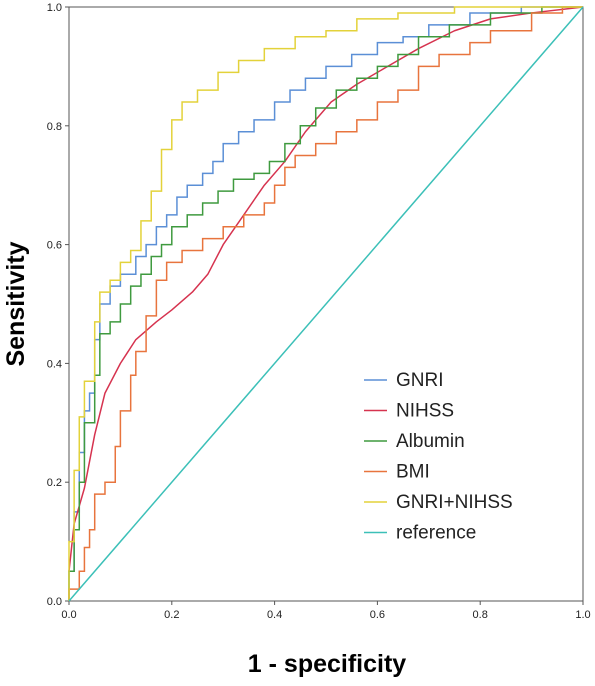 This screenshot has height=686, width=595. I want to click on legend-entry-label: GNRI+NIHSS, so click(454, 502).